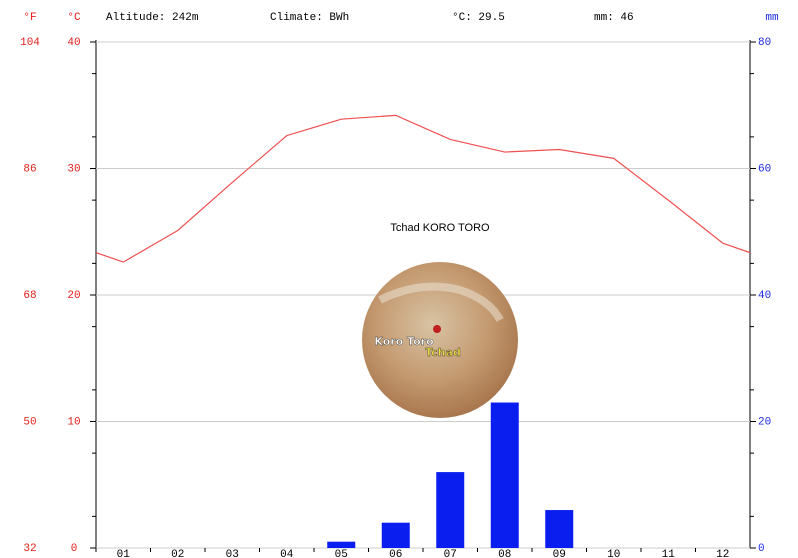 This screenshot has height=558, width=798. Describe the element at coordinates (440, 228) in the screenshot. I see `annotation: Tchad KORO TORO` at that location.